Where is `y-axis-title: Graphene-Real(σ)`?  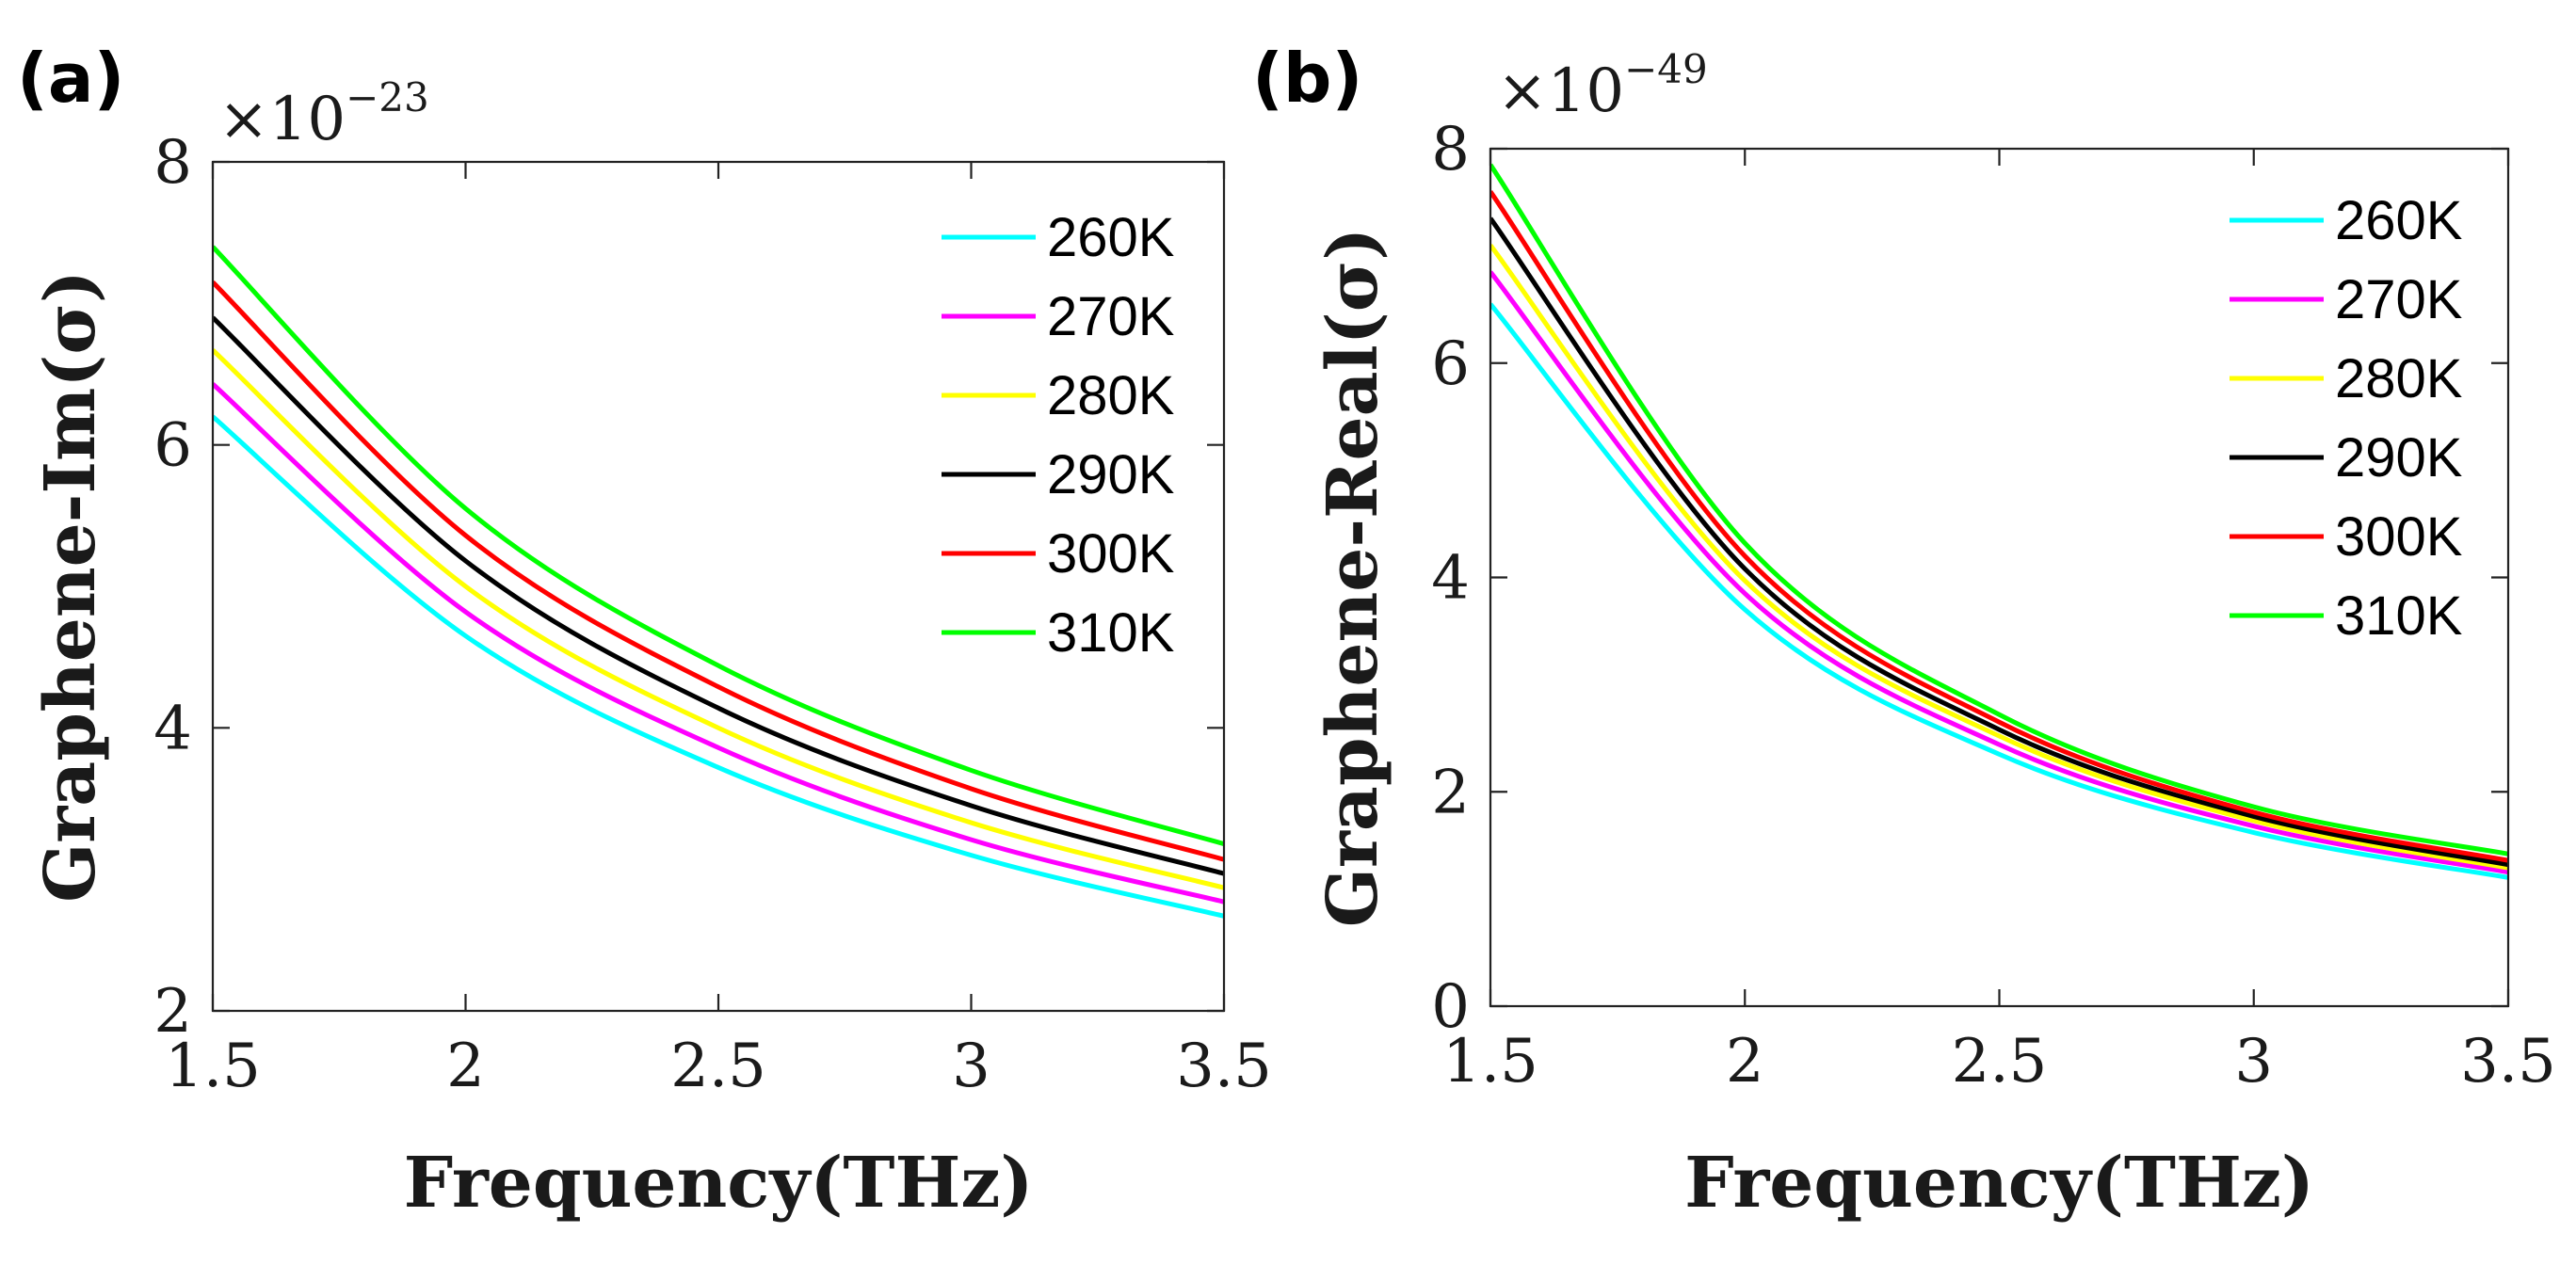 y-axis-title: Graphene-Real(σ) is located at coordinates (1352, 578).